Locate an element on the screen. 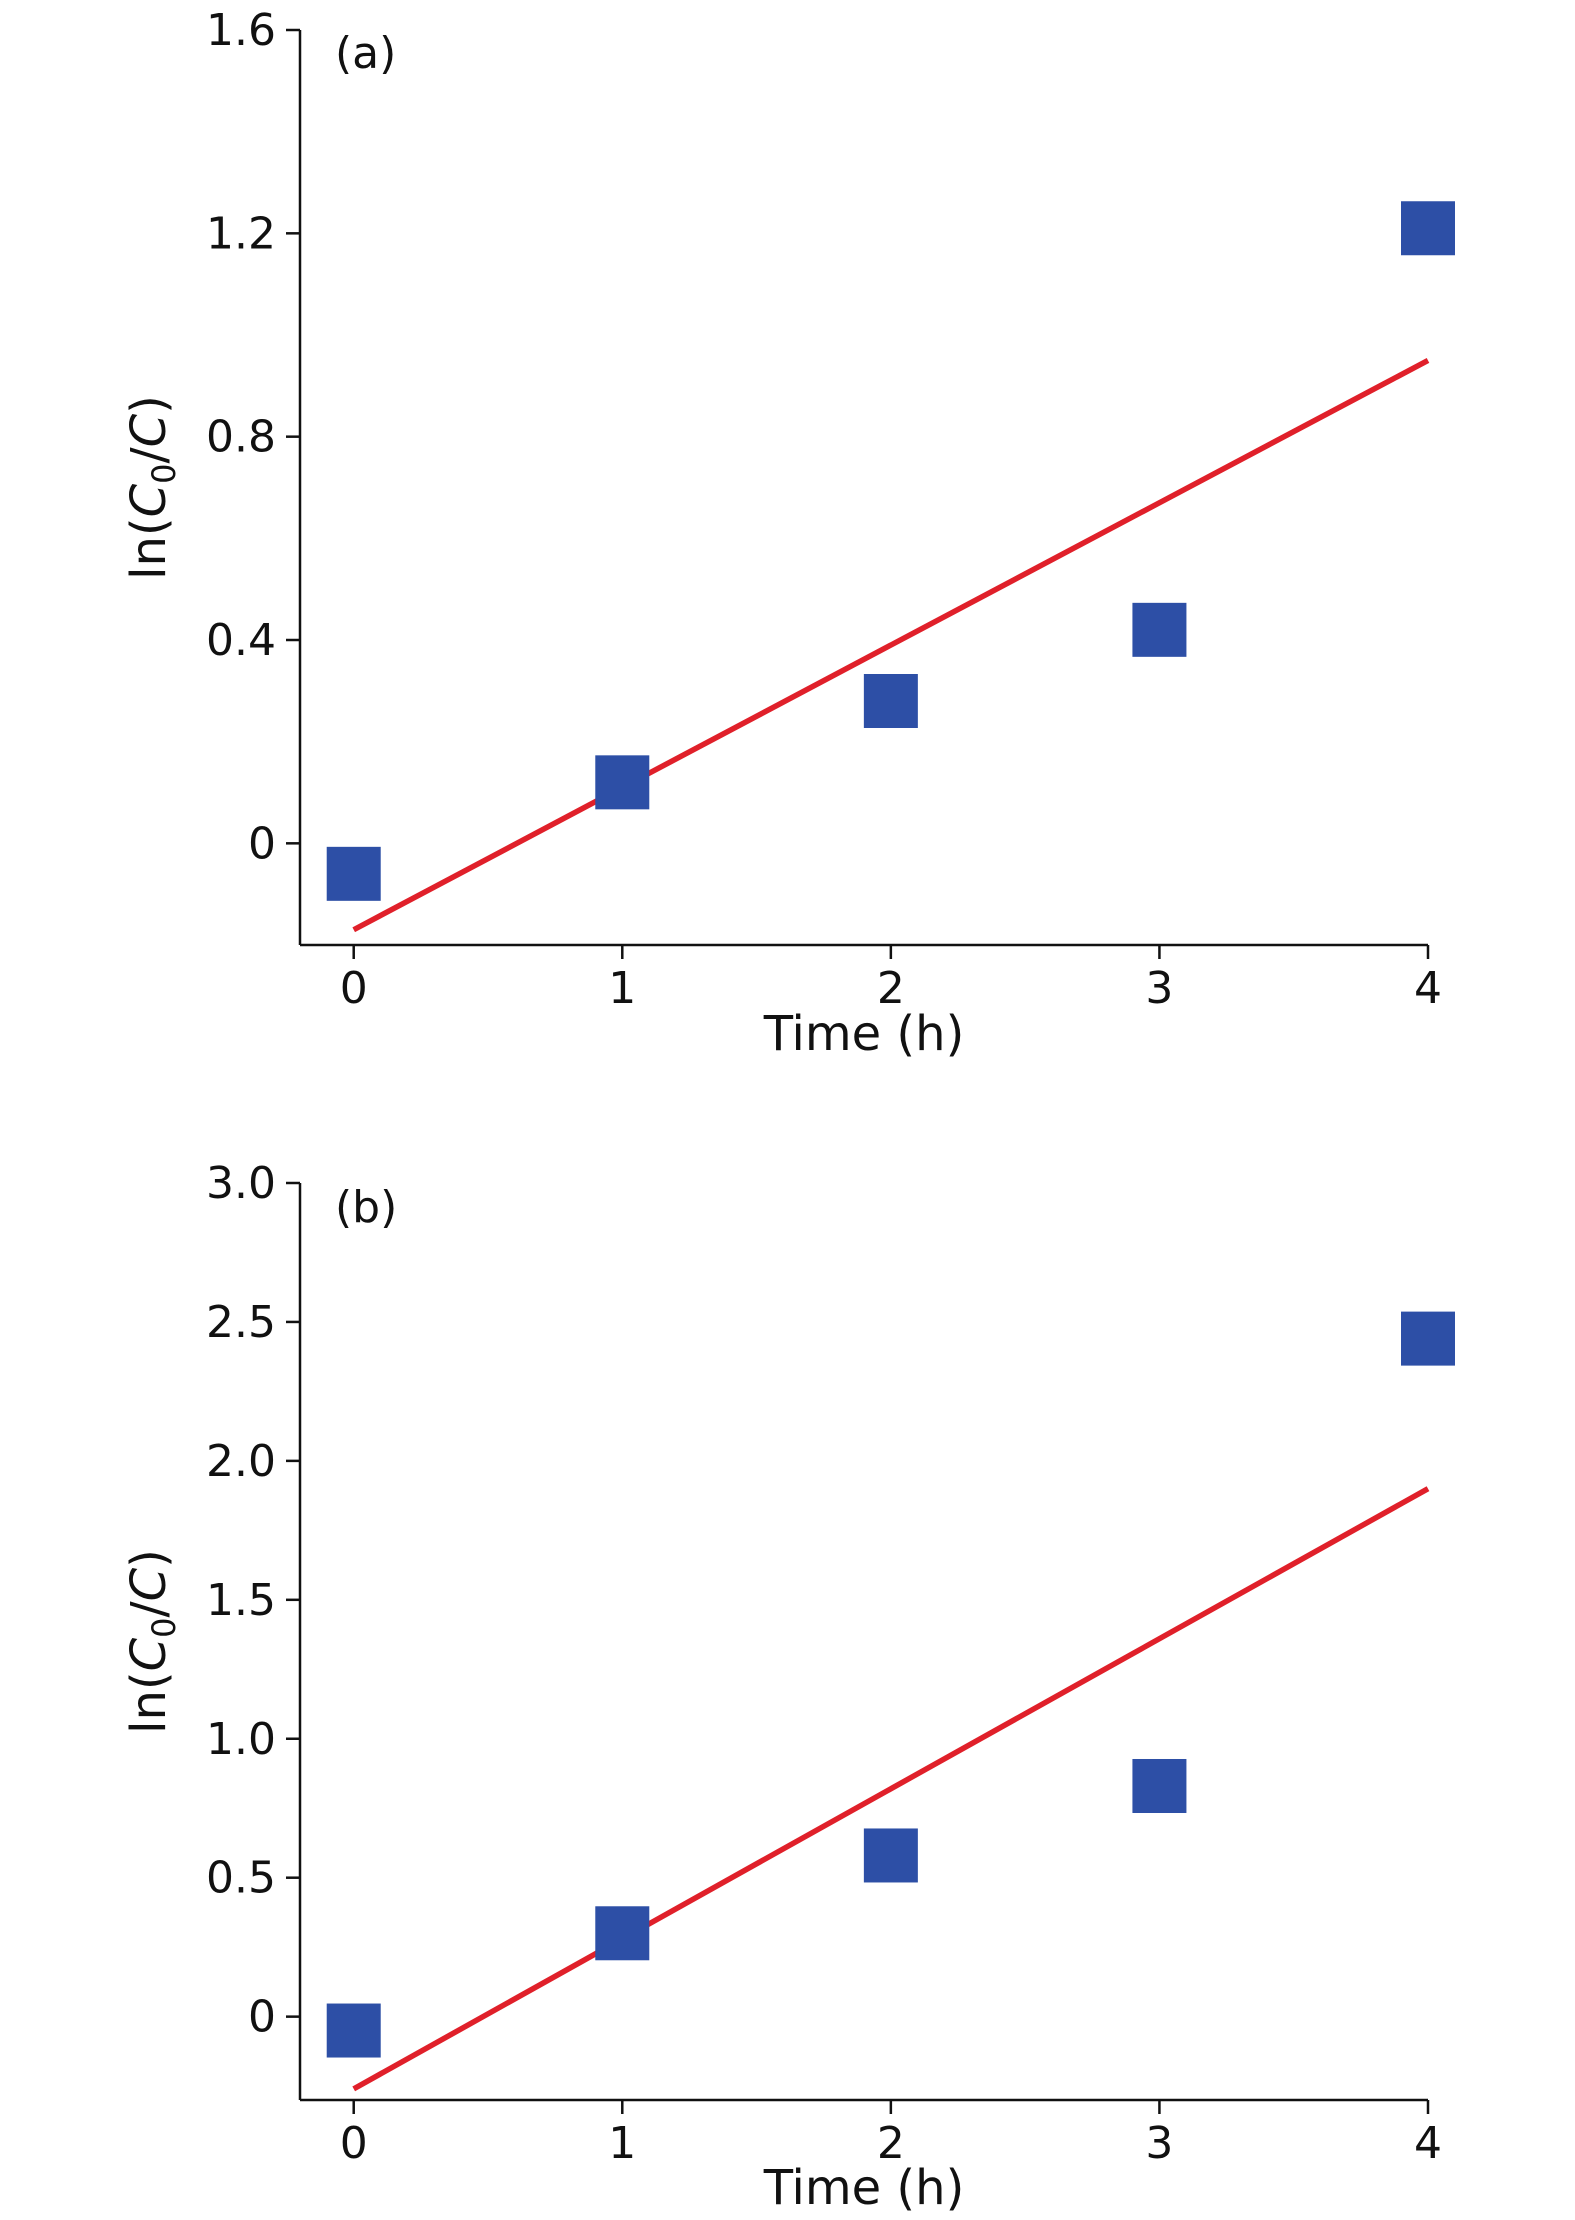 The height and width of the screenshot is (2220, 1575). y-tick-label: 1.0 is located at coordinates (241, 1739).